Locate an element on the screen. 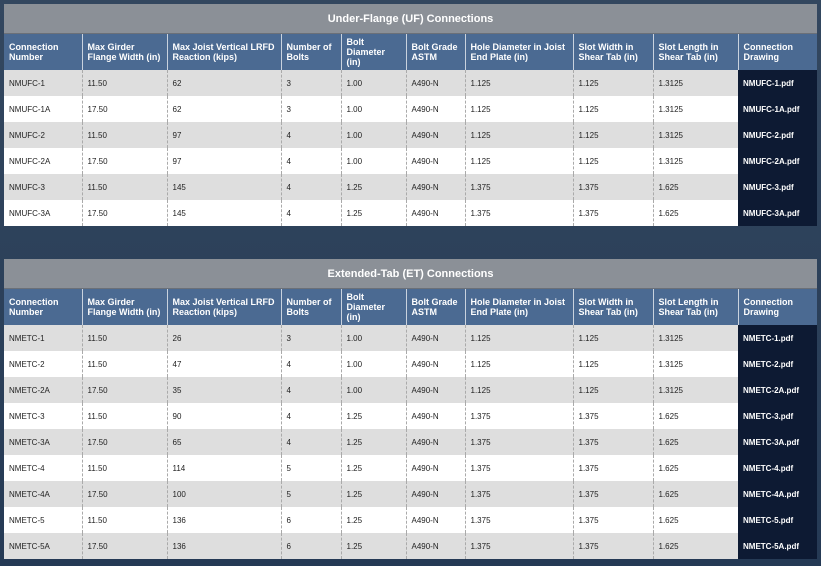 Image resolution: width=821 pixels, height=566 pixels. pdf-link: NMUFC-3A.pdf is located at coordinates (777, 213).